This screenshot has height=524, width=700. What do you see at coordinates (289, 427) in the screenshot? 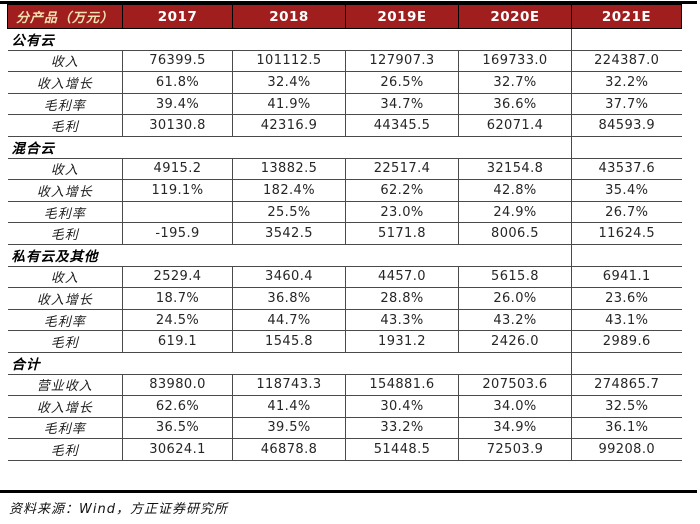
I see `data-cell: 39.5%` at bounding box center [289, 427].